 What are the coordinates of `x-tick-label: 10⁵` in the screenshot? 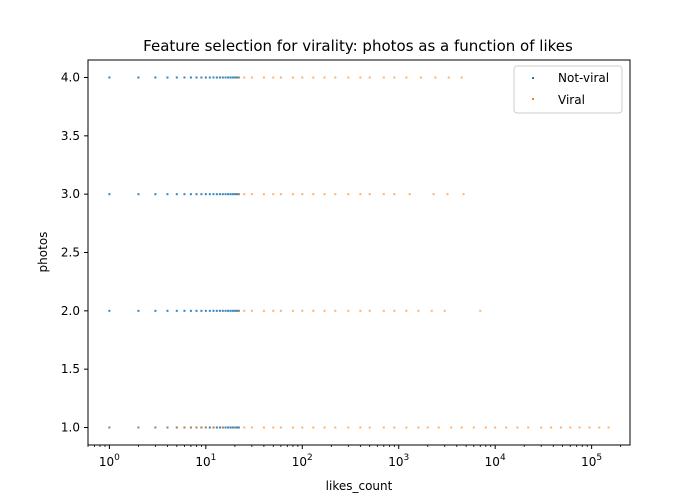 It's located at (591, 461).